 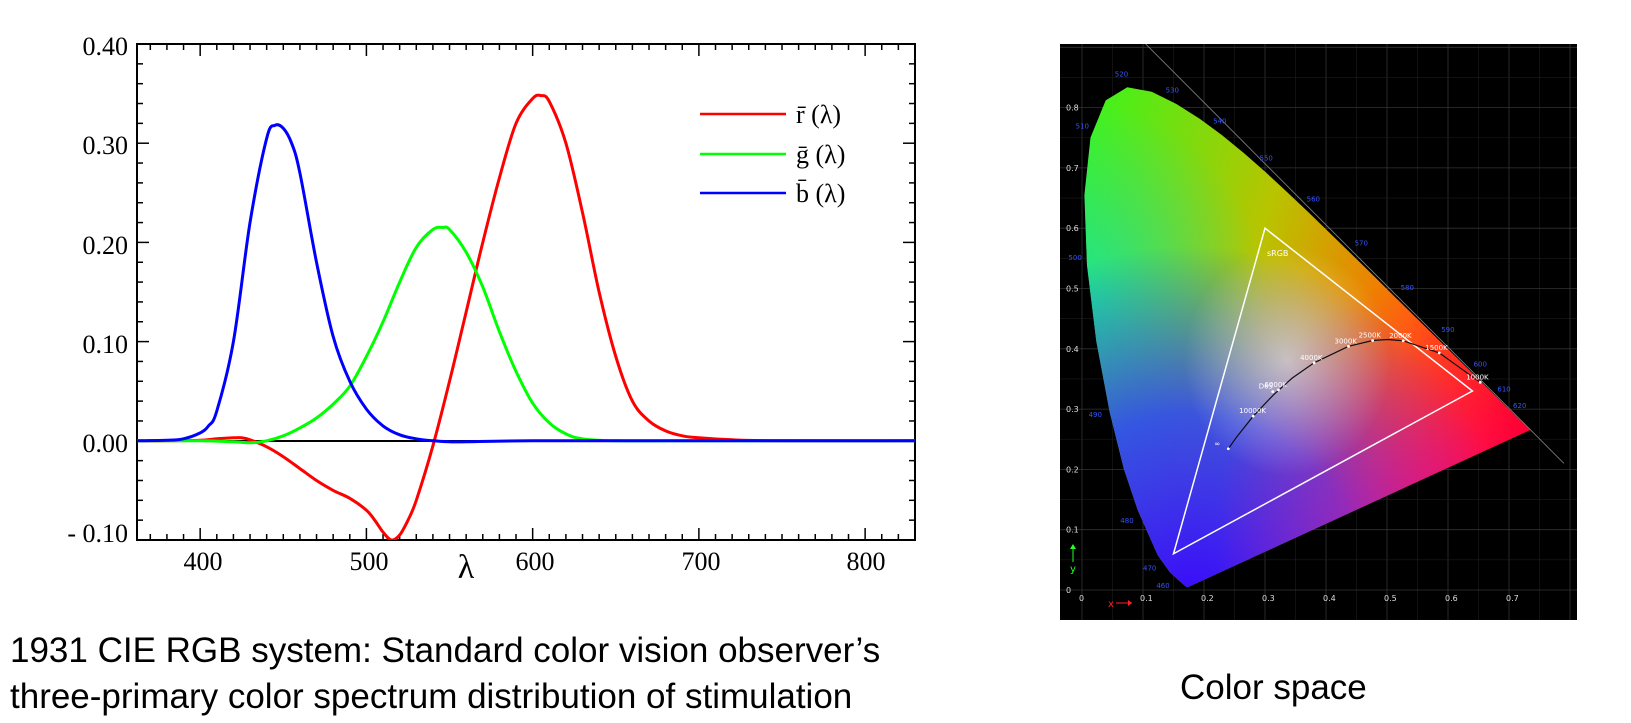 I want to click on y-tick-label: 0.5, so click(x=1072, y=289).